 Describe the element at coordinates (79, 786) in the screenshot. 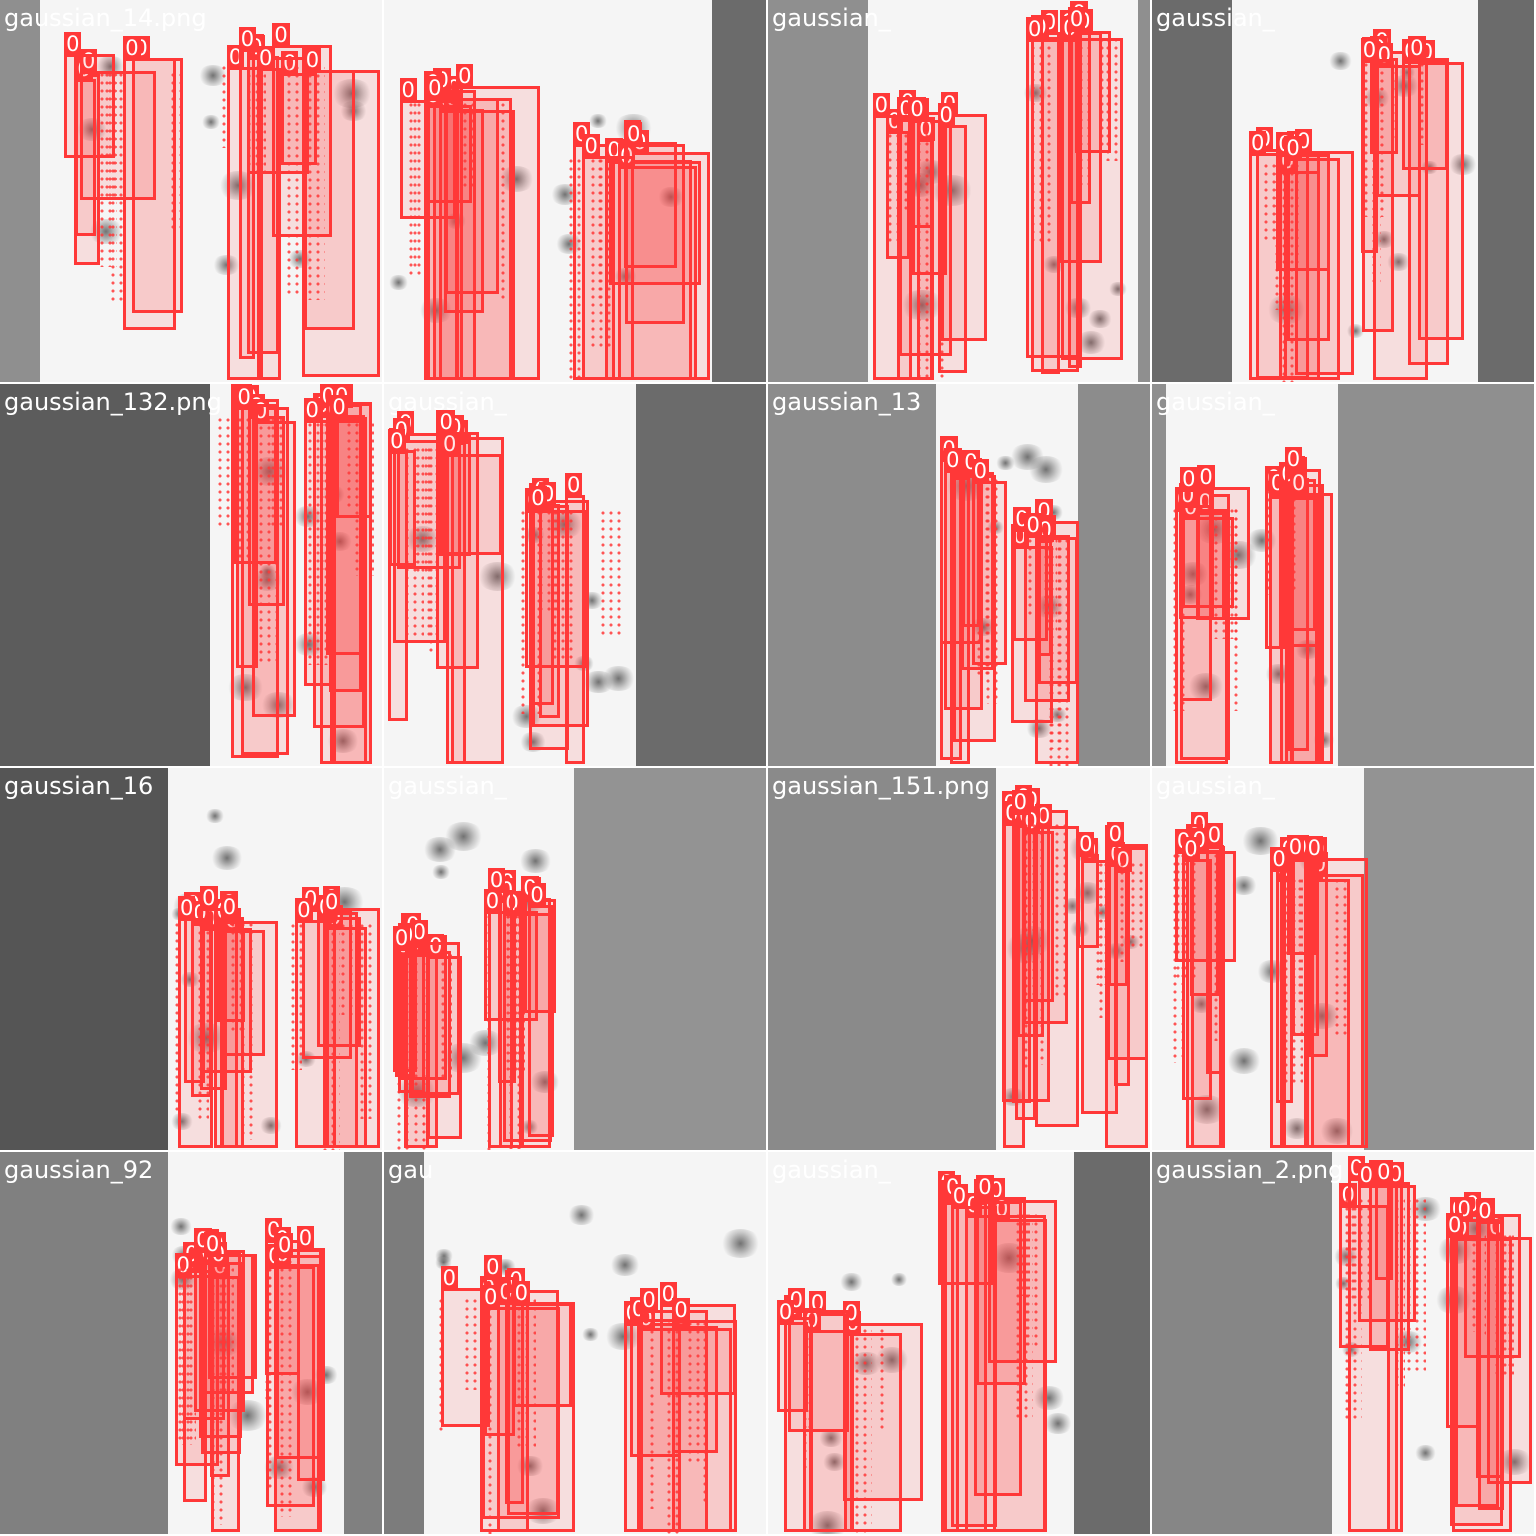

I see `tile-filename-label: gaussian_16` at that location.